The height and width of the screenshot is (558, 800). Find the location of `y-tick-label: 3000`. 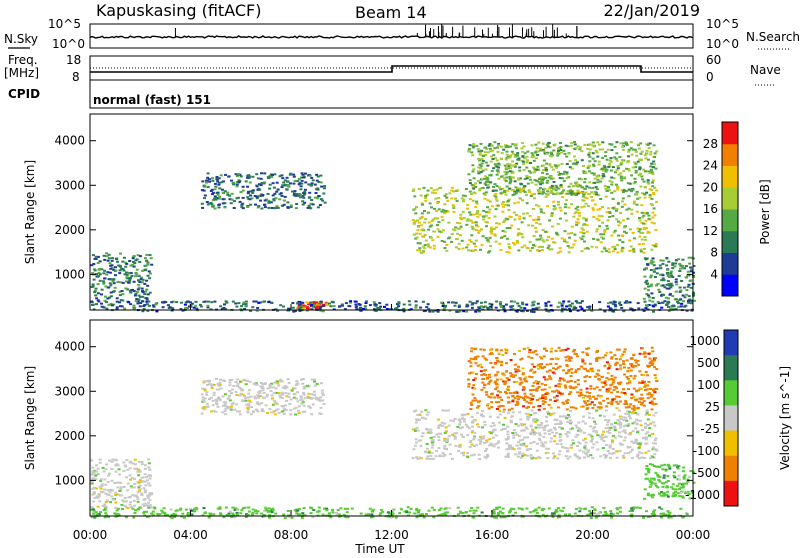

y-tick-label: 3000 is located at coordinates (69, 185).